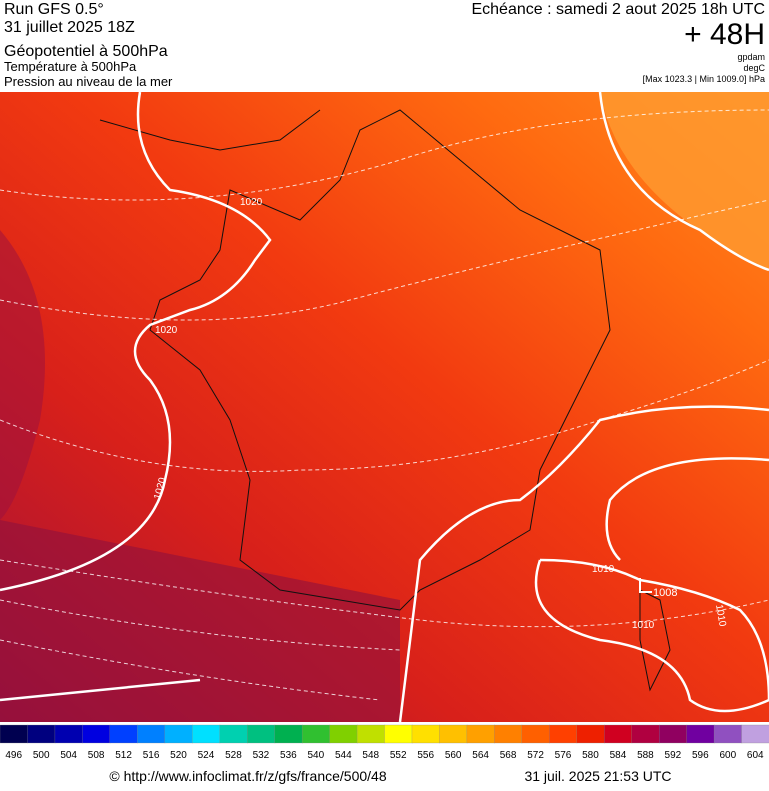  What do you see at coordinates (398, 755) in the screenshot?
I see `colorbar-label: 552` at bounding box center [398, 755].